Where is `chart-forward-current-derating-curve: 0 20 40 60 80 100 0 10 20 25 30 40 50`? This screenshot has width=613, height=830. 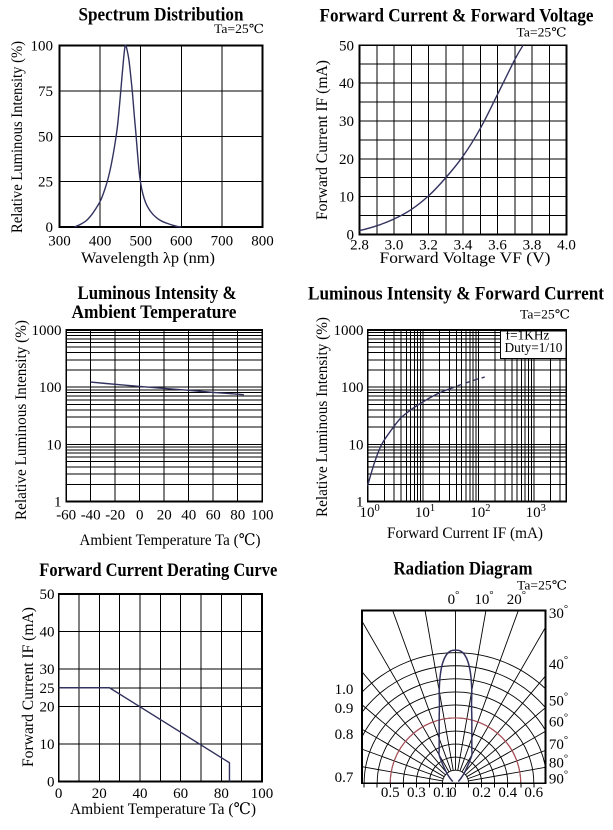
chart-forward-current-derating-curve: 0 20 40 60 80 100 0 10 20 25 30 40 50 is located at coordinates (157, 694).